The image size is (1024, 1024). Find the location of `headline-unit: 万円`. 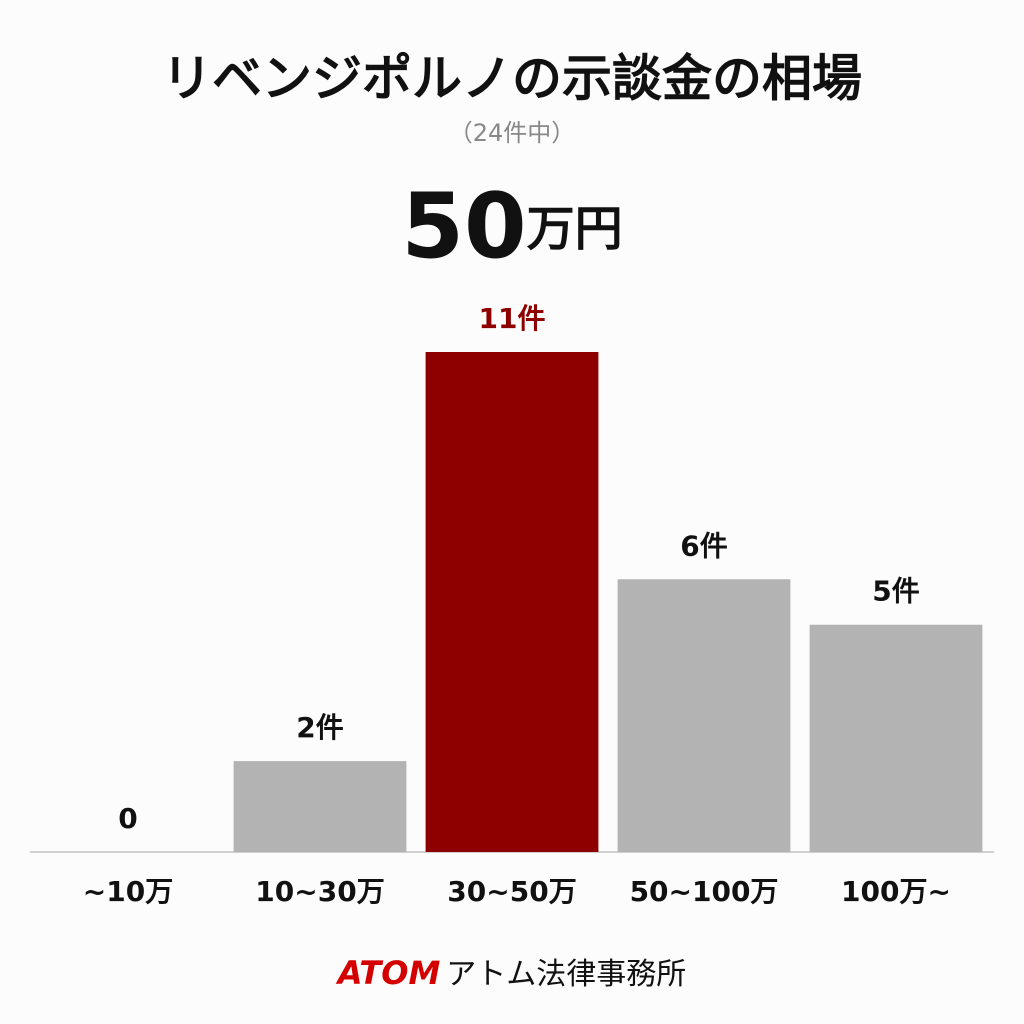

headline-unit: 万円 is located at coordinates (575, 229).